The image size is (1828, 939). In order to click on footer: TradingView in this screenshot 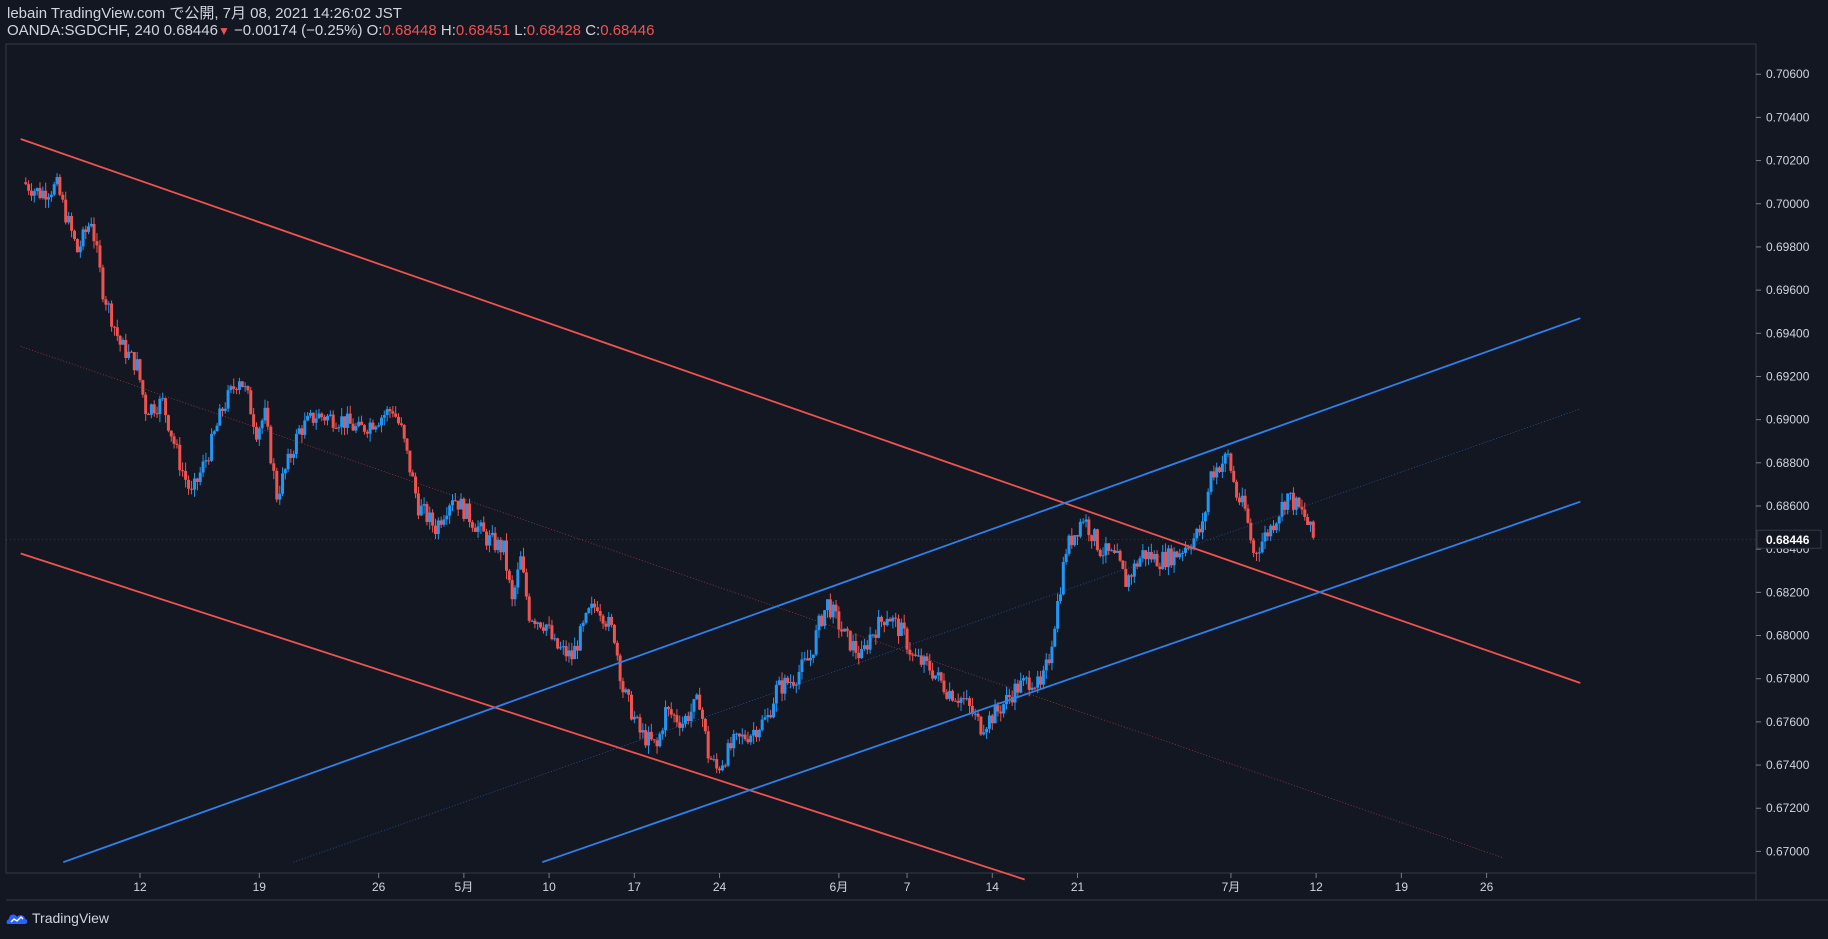, I will do `click(57, 918)`.